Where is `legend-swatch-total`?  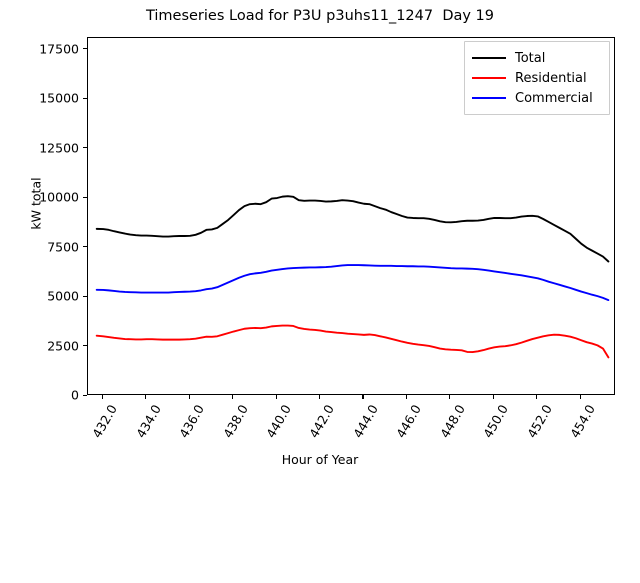
legend-swatch-total is located at coordinates (489, 58).